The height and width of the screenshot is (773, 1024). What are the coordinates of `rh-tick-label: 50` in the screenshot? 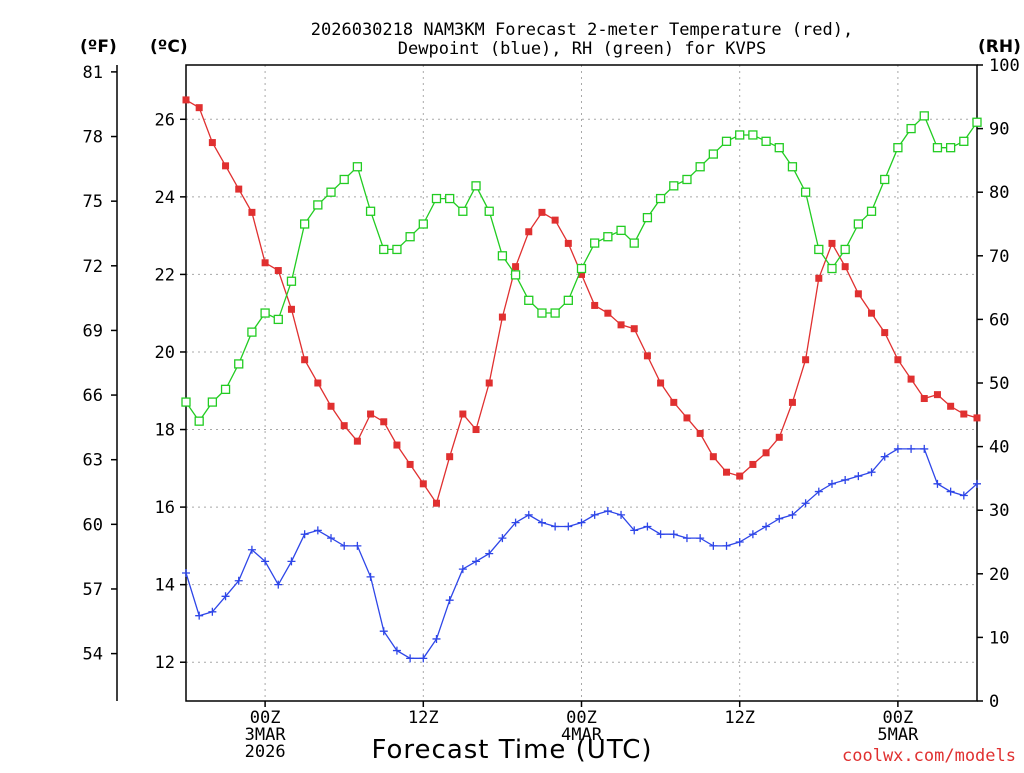 It's located at (999, 384).